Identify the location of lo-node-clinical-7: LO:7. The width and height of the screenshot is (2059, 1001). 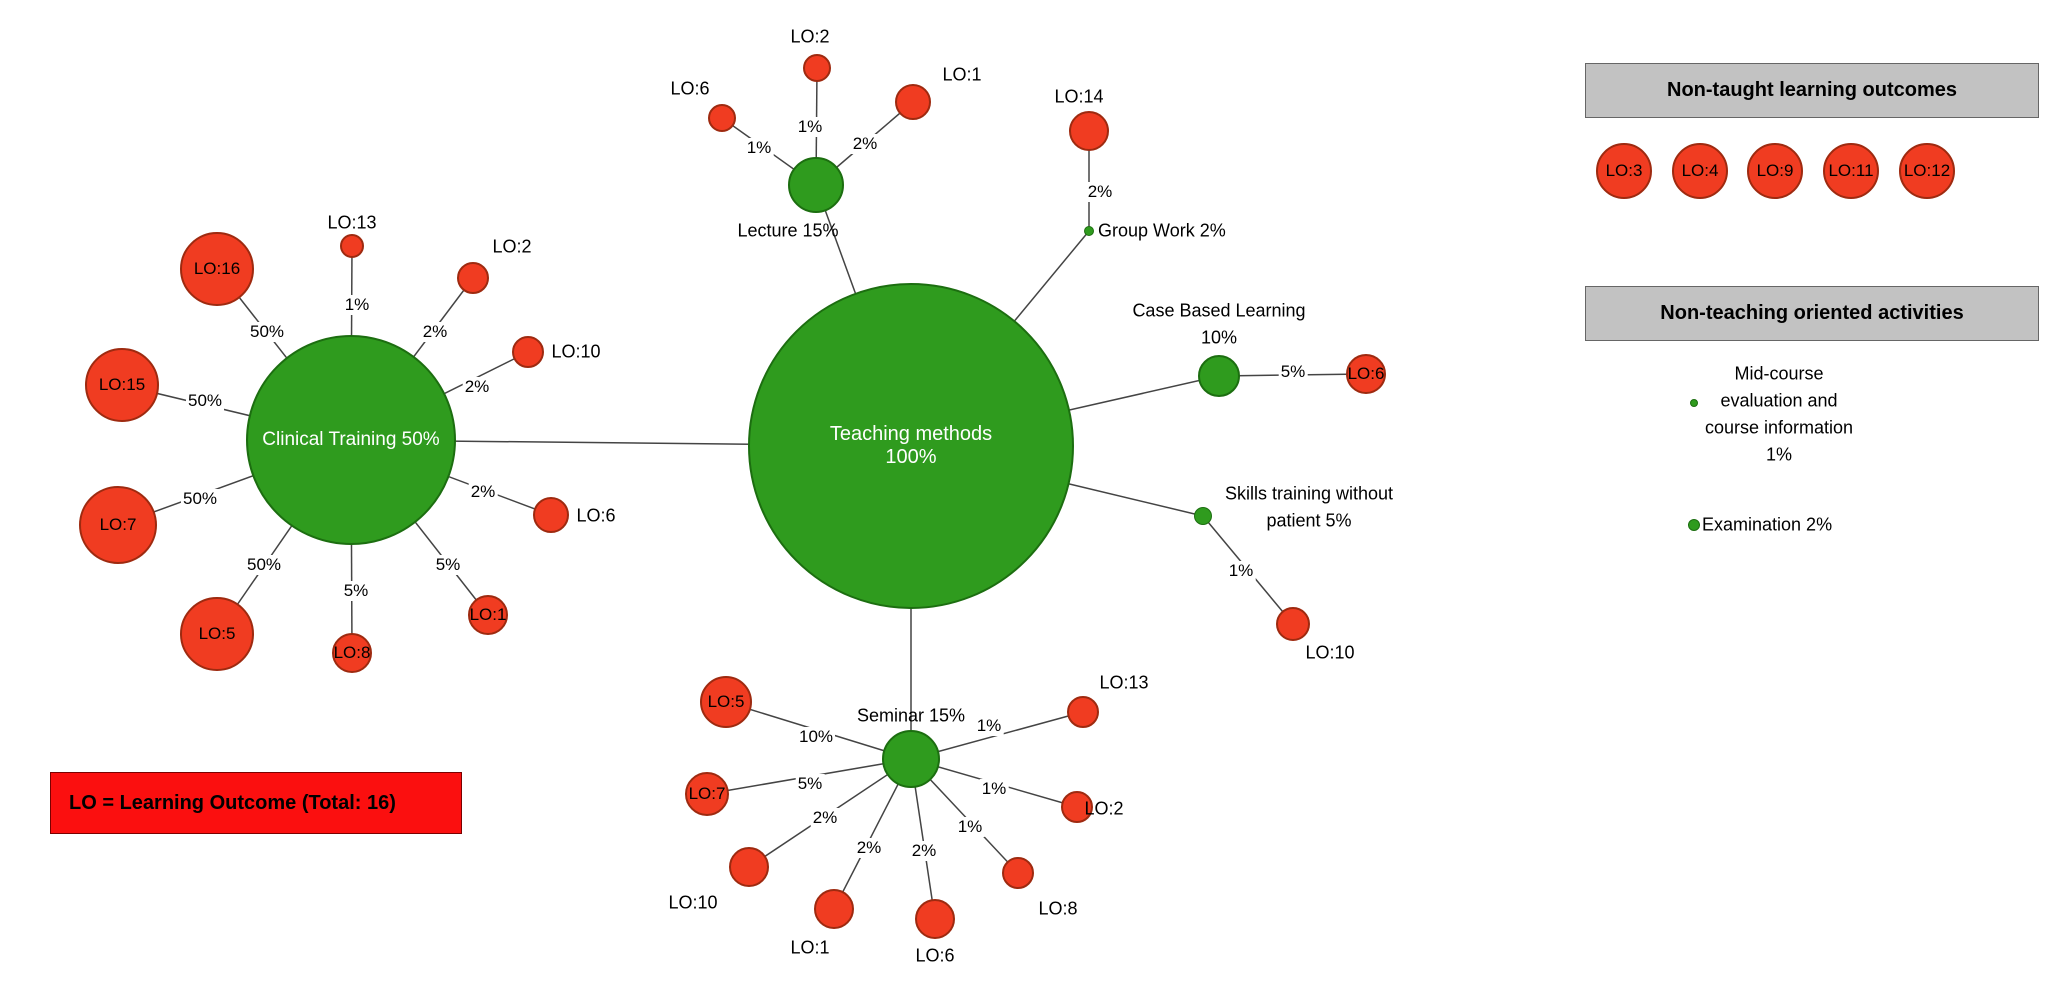
(118, 525).